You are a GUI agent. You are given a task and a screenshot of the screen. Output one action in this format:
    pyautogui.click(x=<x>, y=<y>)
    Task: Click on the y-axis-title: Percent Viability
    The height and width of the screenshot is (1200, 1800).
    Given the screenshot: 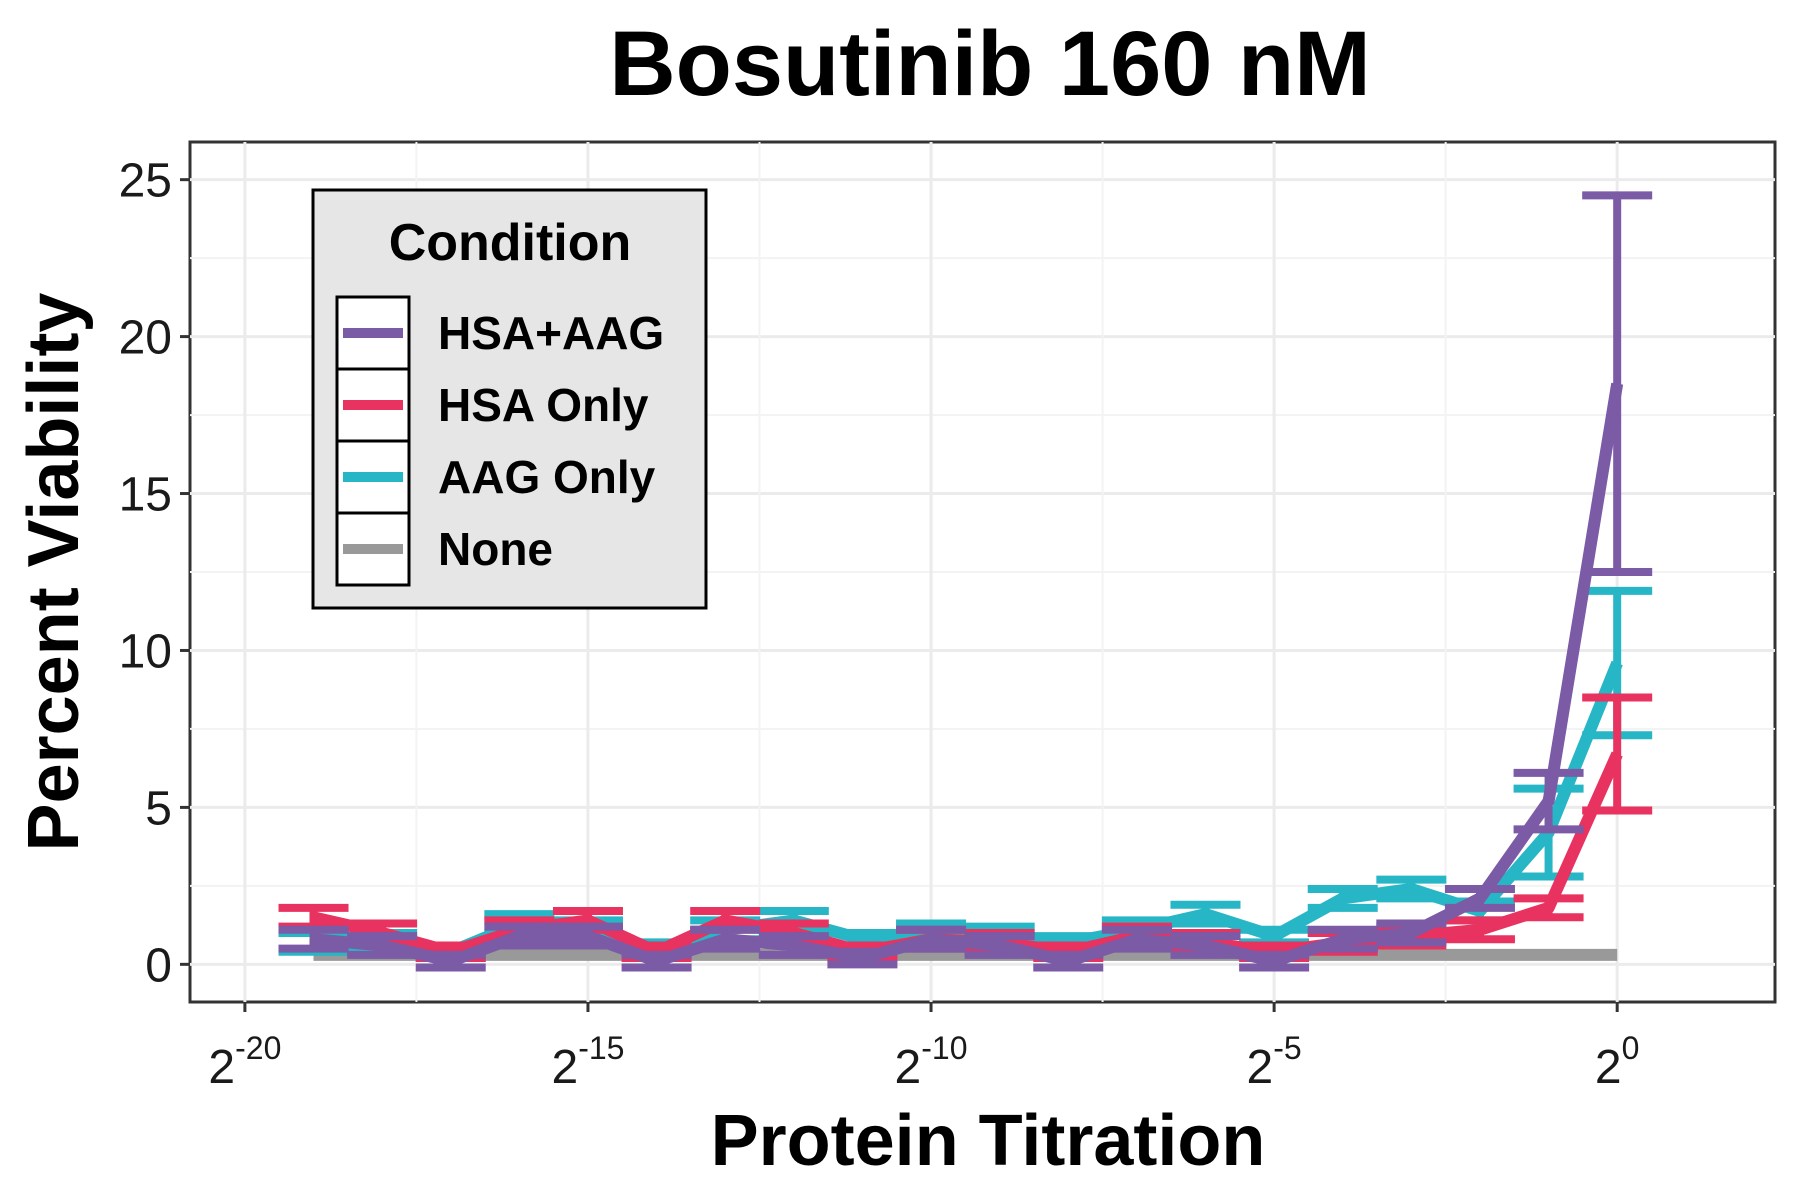 What is the action you would take?
    pyautogui.click(x=54, y=572)
    